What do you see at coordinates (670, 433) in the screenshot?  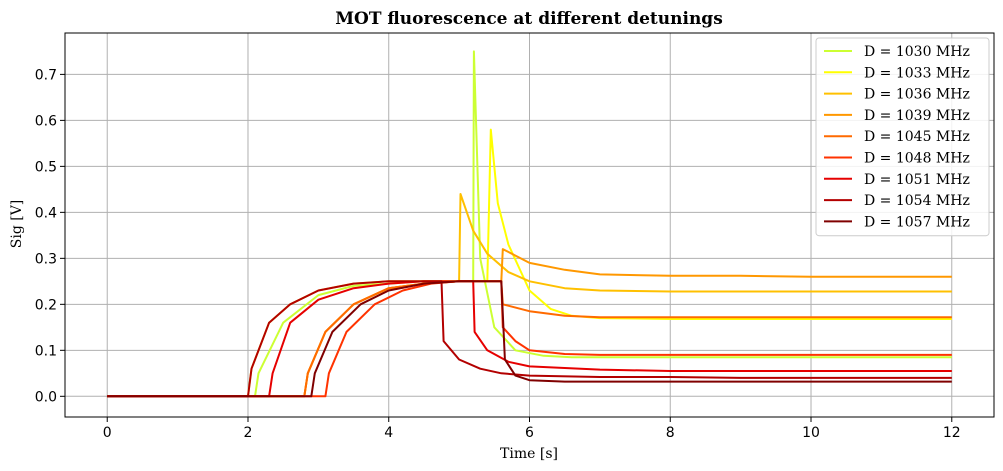 I see `x-tick-label: 8` at bounding box center [670, 433].